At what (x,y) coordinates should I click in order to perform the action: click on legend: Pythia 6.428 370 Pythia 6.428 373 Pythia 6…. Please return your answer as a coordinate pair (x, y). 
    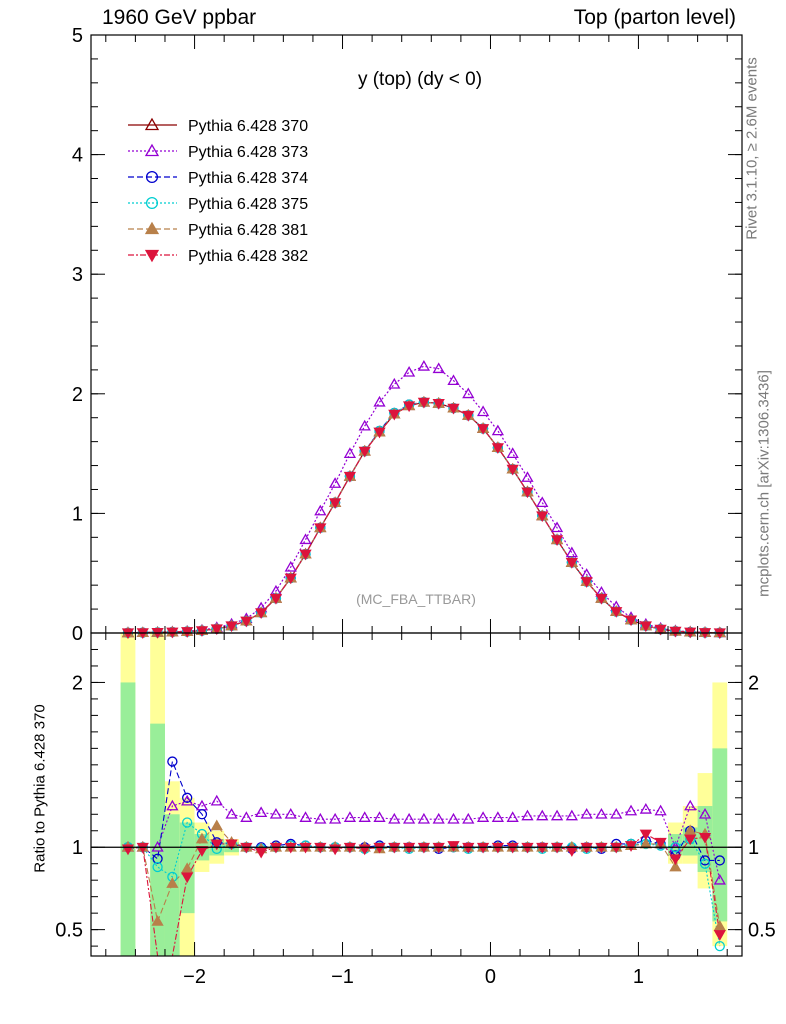
    Looking at the image, I should click on (218, 191).